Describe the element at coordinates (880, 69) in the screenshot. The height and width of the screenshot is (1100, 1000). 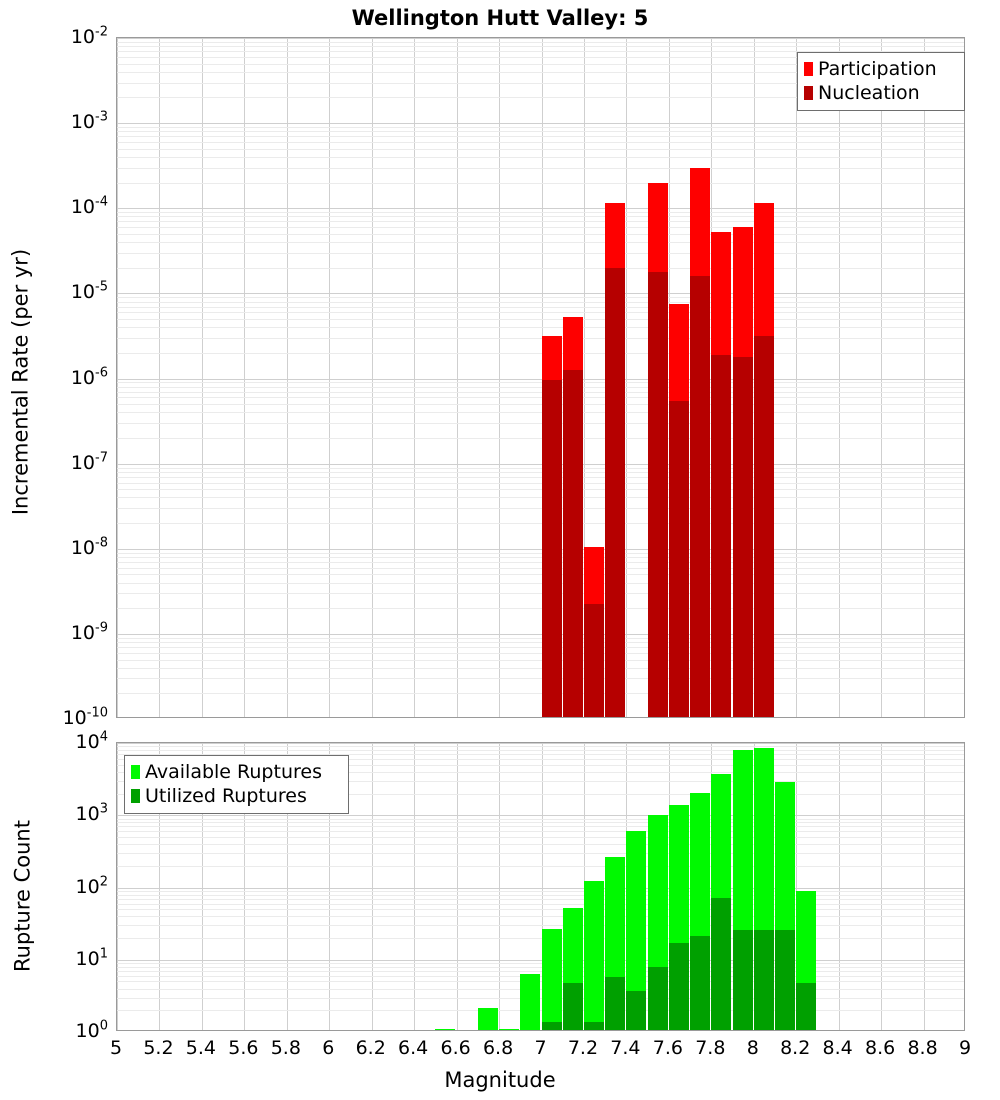
I see `legend-item-participation: Participation` at that location.